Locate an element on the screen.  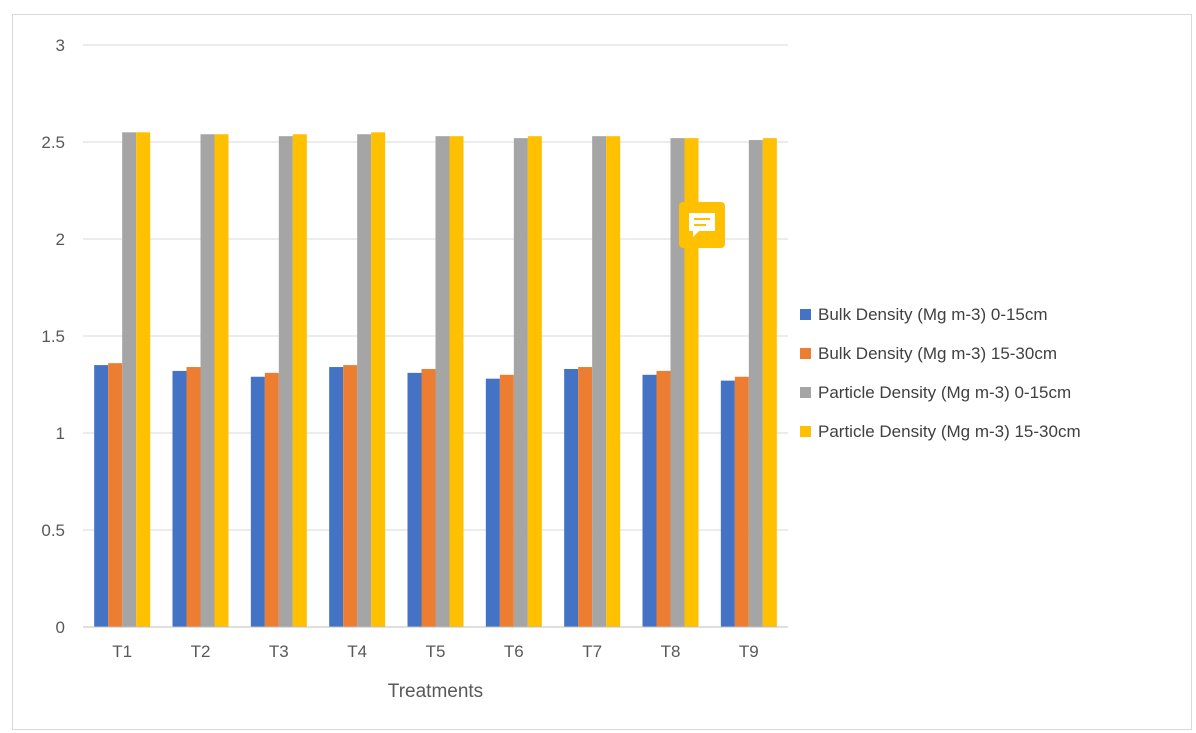
x-tick-label: T9 is located at coordinates (749, 651).